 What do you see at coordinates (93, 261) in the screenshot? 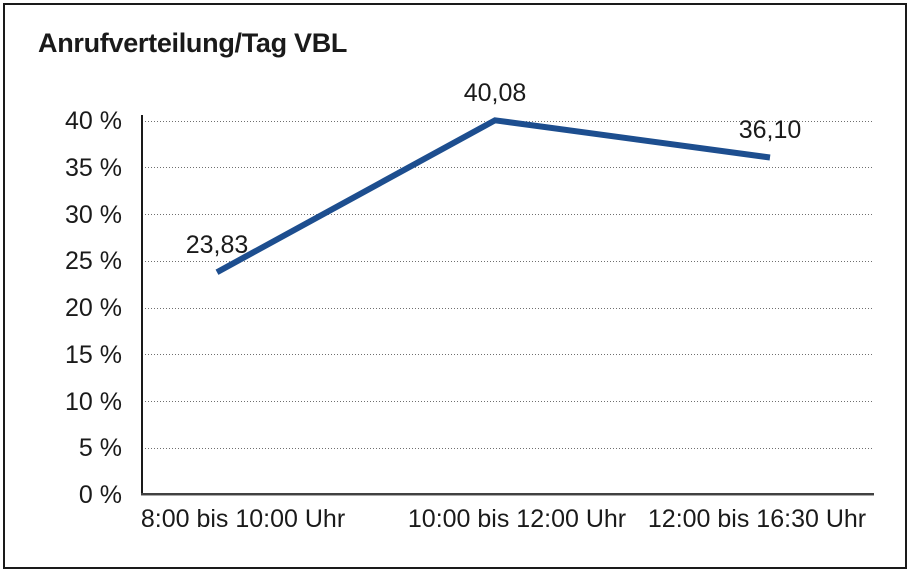
I see `y-tick-label: 25 %` at bounding box center [93, 261].